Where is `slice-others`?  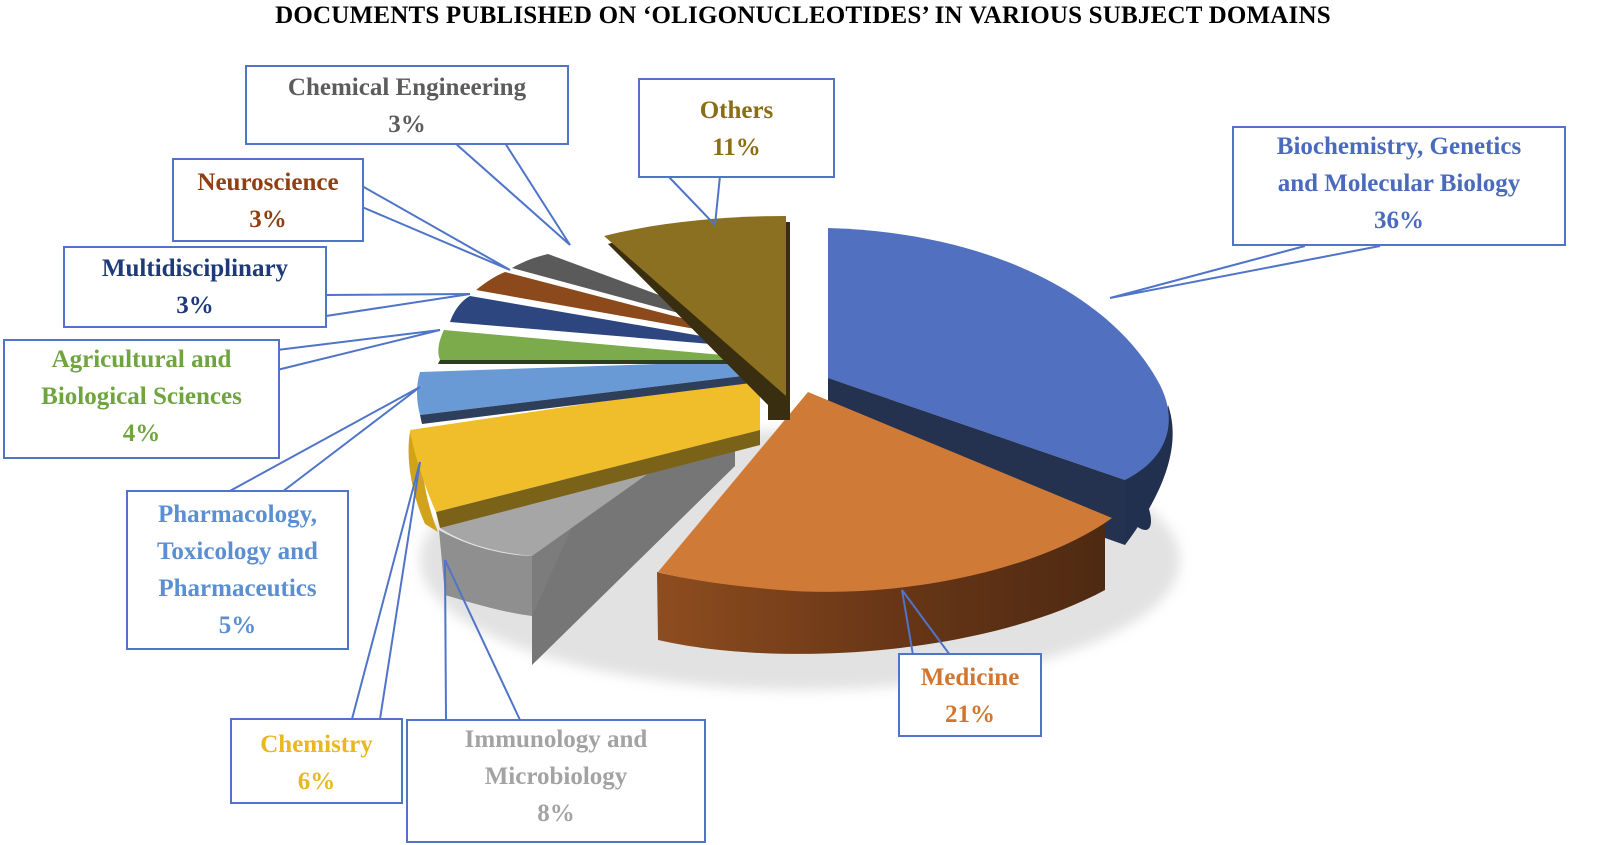 slice-others is located at coordinates (697, 318).